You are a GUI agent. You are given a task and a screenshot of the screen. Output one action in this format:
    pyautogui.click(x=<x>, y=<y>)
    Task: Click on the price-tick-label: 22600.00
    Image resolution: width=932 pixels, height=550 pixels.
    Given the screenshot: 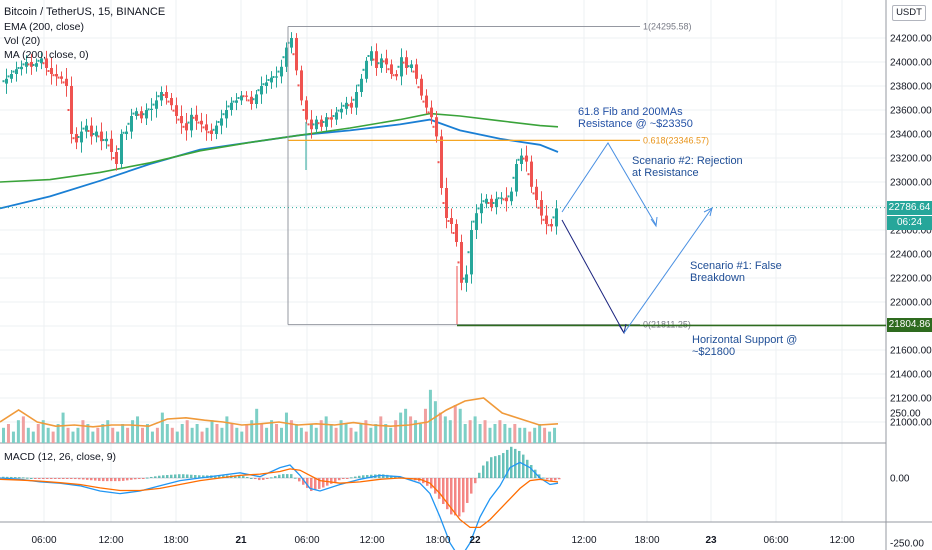 What is the action you would take?
    pyautogui.click(x=911, y=231)
    